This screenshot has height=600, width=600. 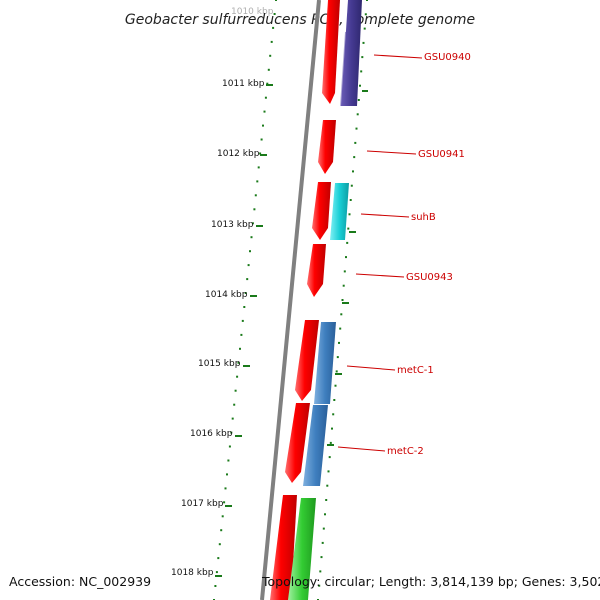 I want to click on gene-label-gsu0941: GSU0941, so click(x=441, y=154).